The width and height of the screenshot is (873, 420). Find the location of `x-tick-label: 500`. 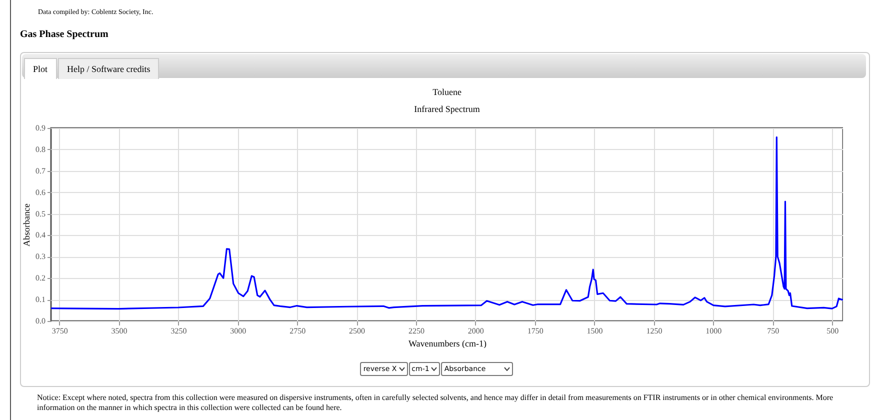

x-tick-label: 500 is located at coordinates (832, 331).